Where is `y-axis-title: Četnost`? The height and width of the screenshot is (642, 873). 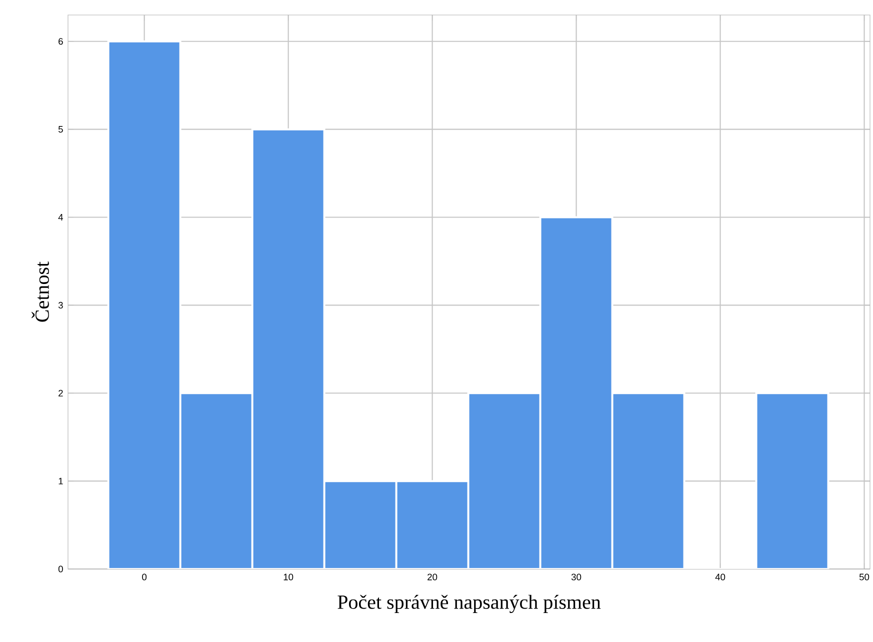
y-axis-title: Četnost is located at coordinates (40, 292).